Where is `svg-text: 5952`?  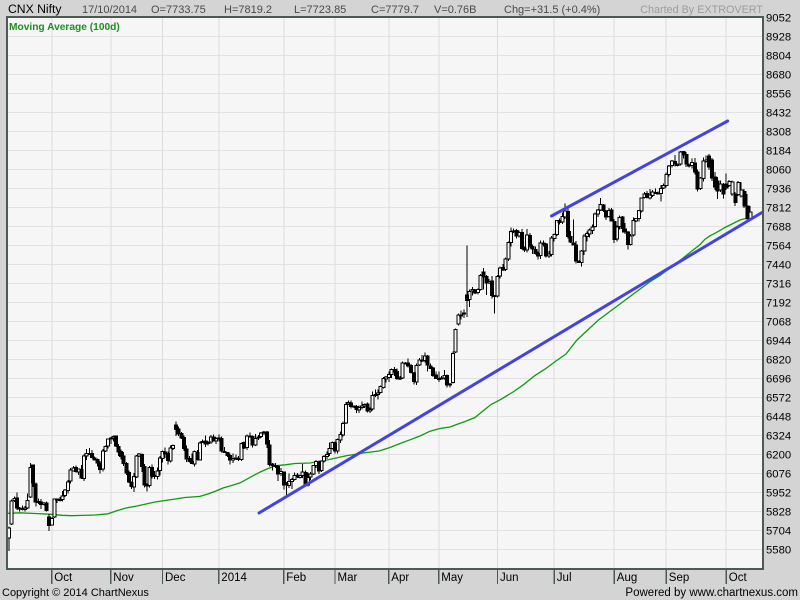 svg-text: 5952 is located at coordinates (778, 494).